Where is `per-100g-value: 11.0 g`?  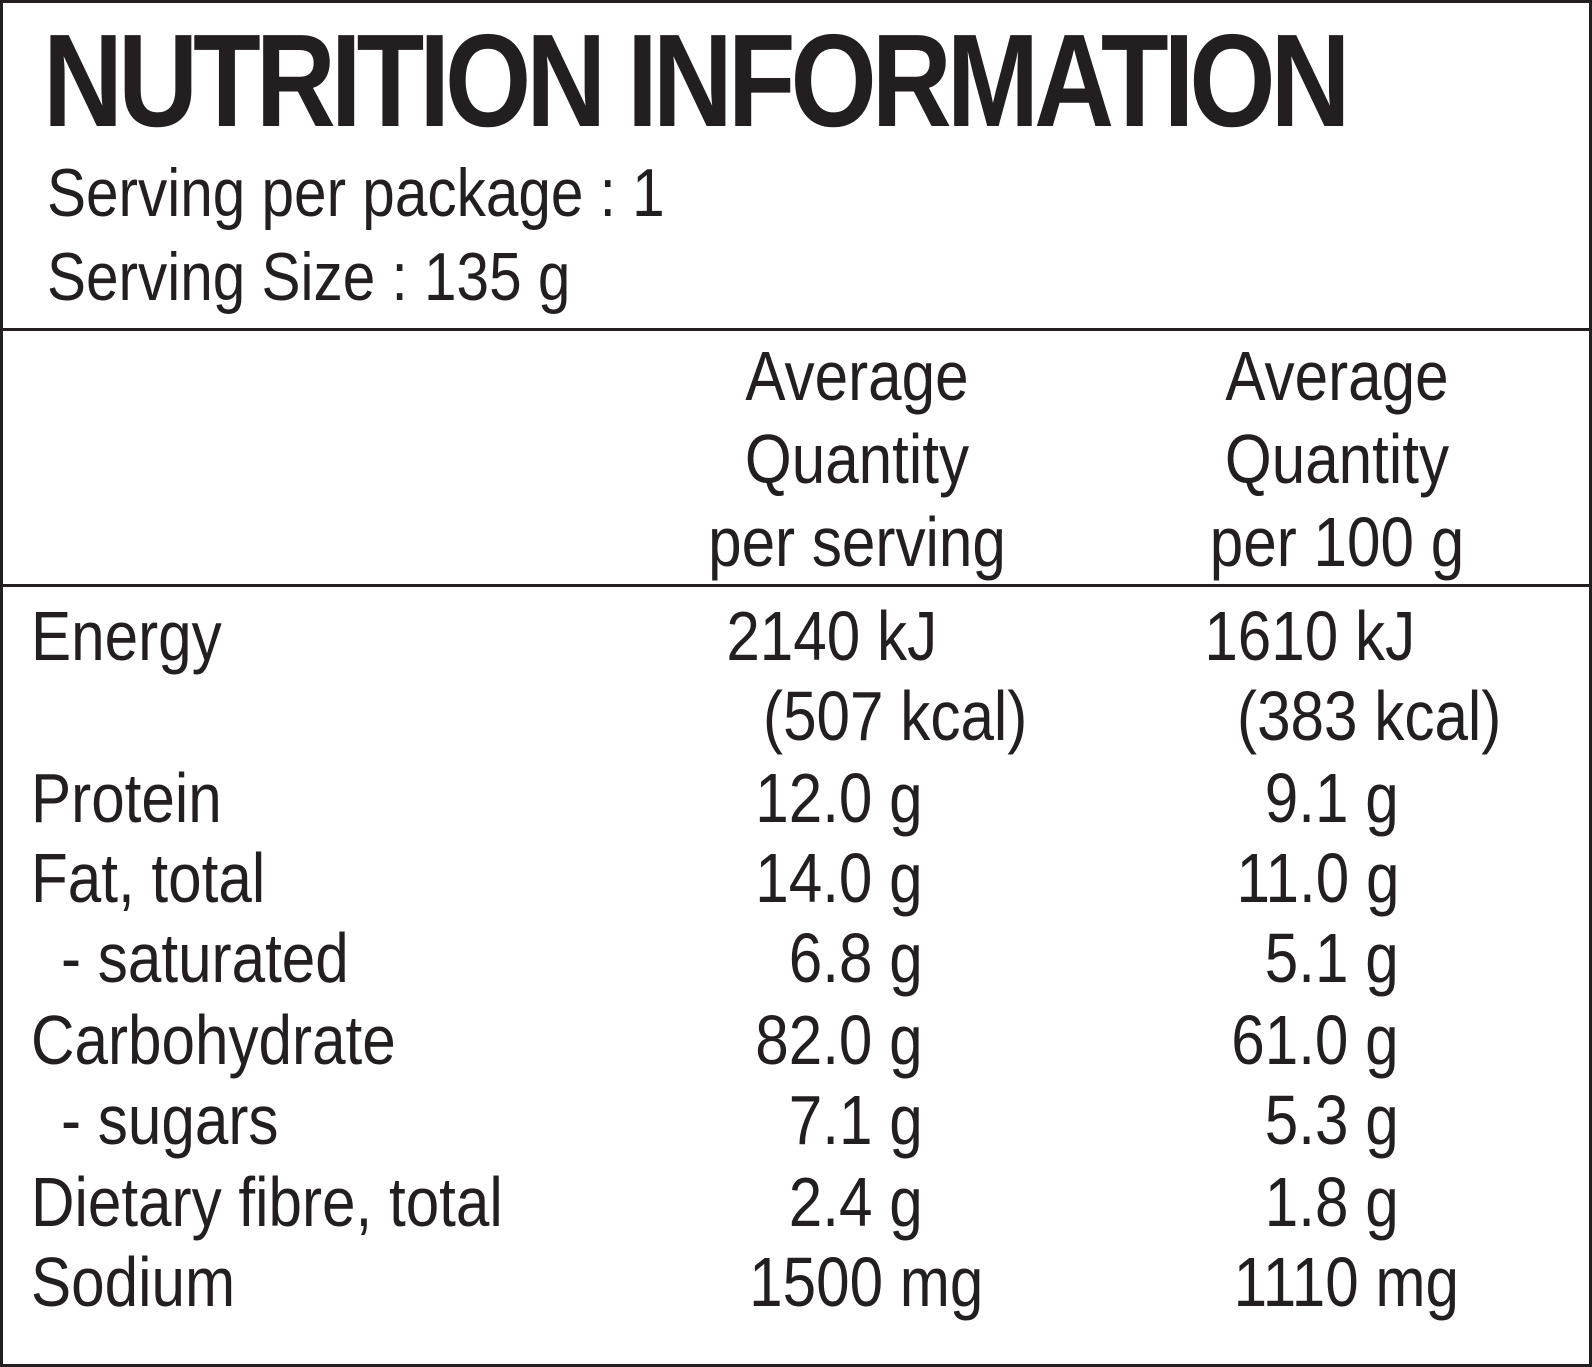
per-100g-value: 11.0 g is located at coordinates (1317, 878).